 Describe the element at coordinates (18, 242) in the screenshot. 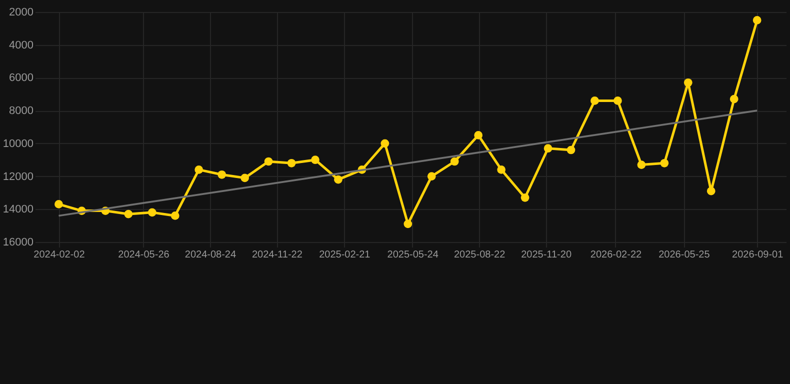

I see `y-tick-label: 16000` at that location.